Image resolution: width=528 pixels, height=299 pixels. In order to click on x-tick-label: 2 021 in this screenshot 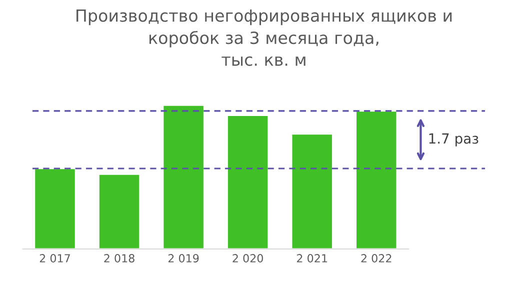, I will do `click(312, 258)`.